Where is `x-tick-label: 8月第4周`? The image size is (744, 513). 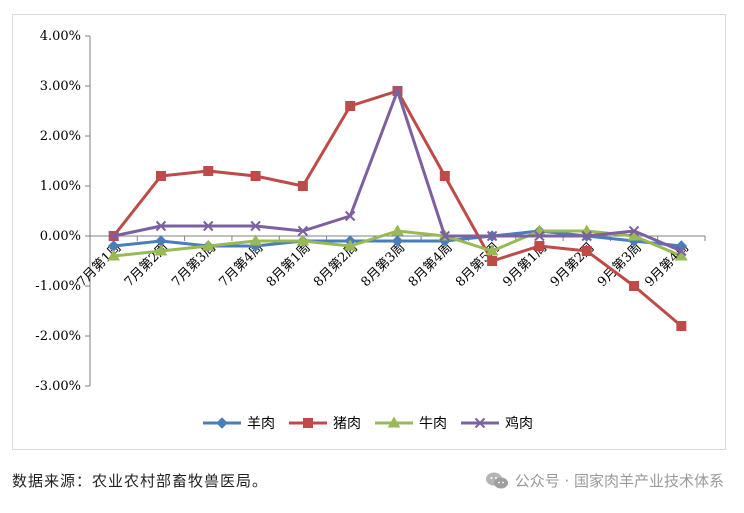
x-tick-label: 8月第4周 is located at coordinates (431, 265).